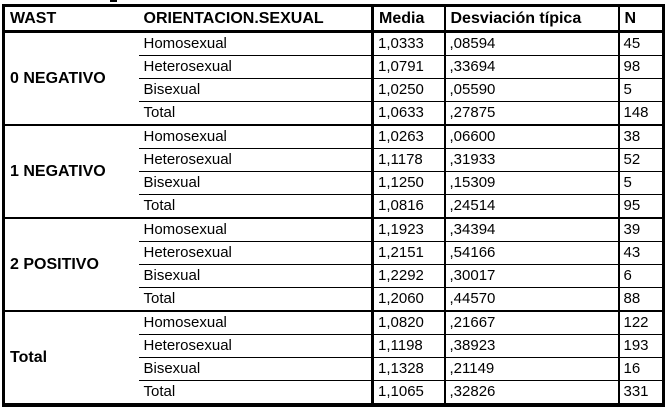 The width and height of the screenshot is (671, 407). I want to click on desv-cell: ,27875, so click(532, 113).